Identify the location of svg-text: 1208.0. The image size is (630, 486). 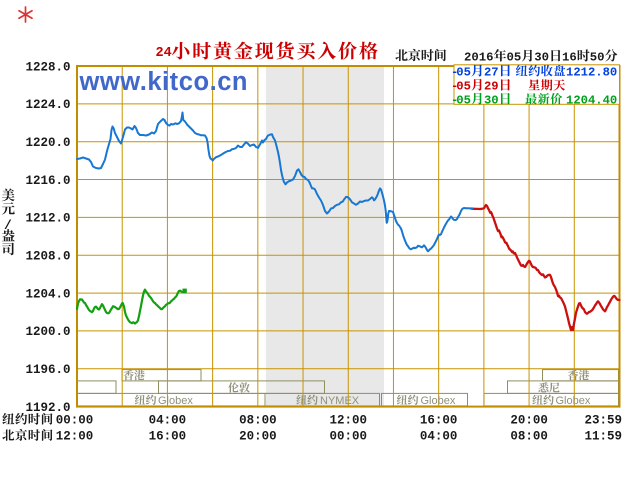
(47, 257).